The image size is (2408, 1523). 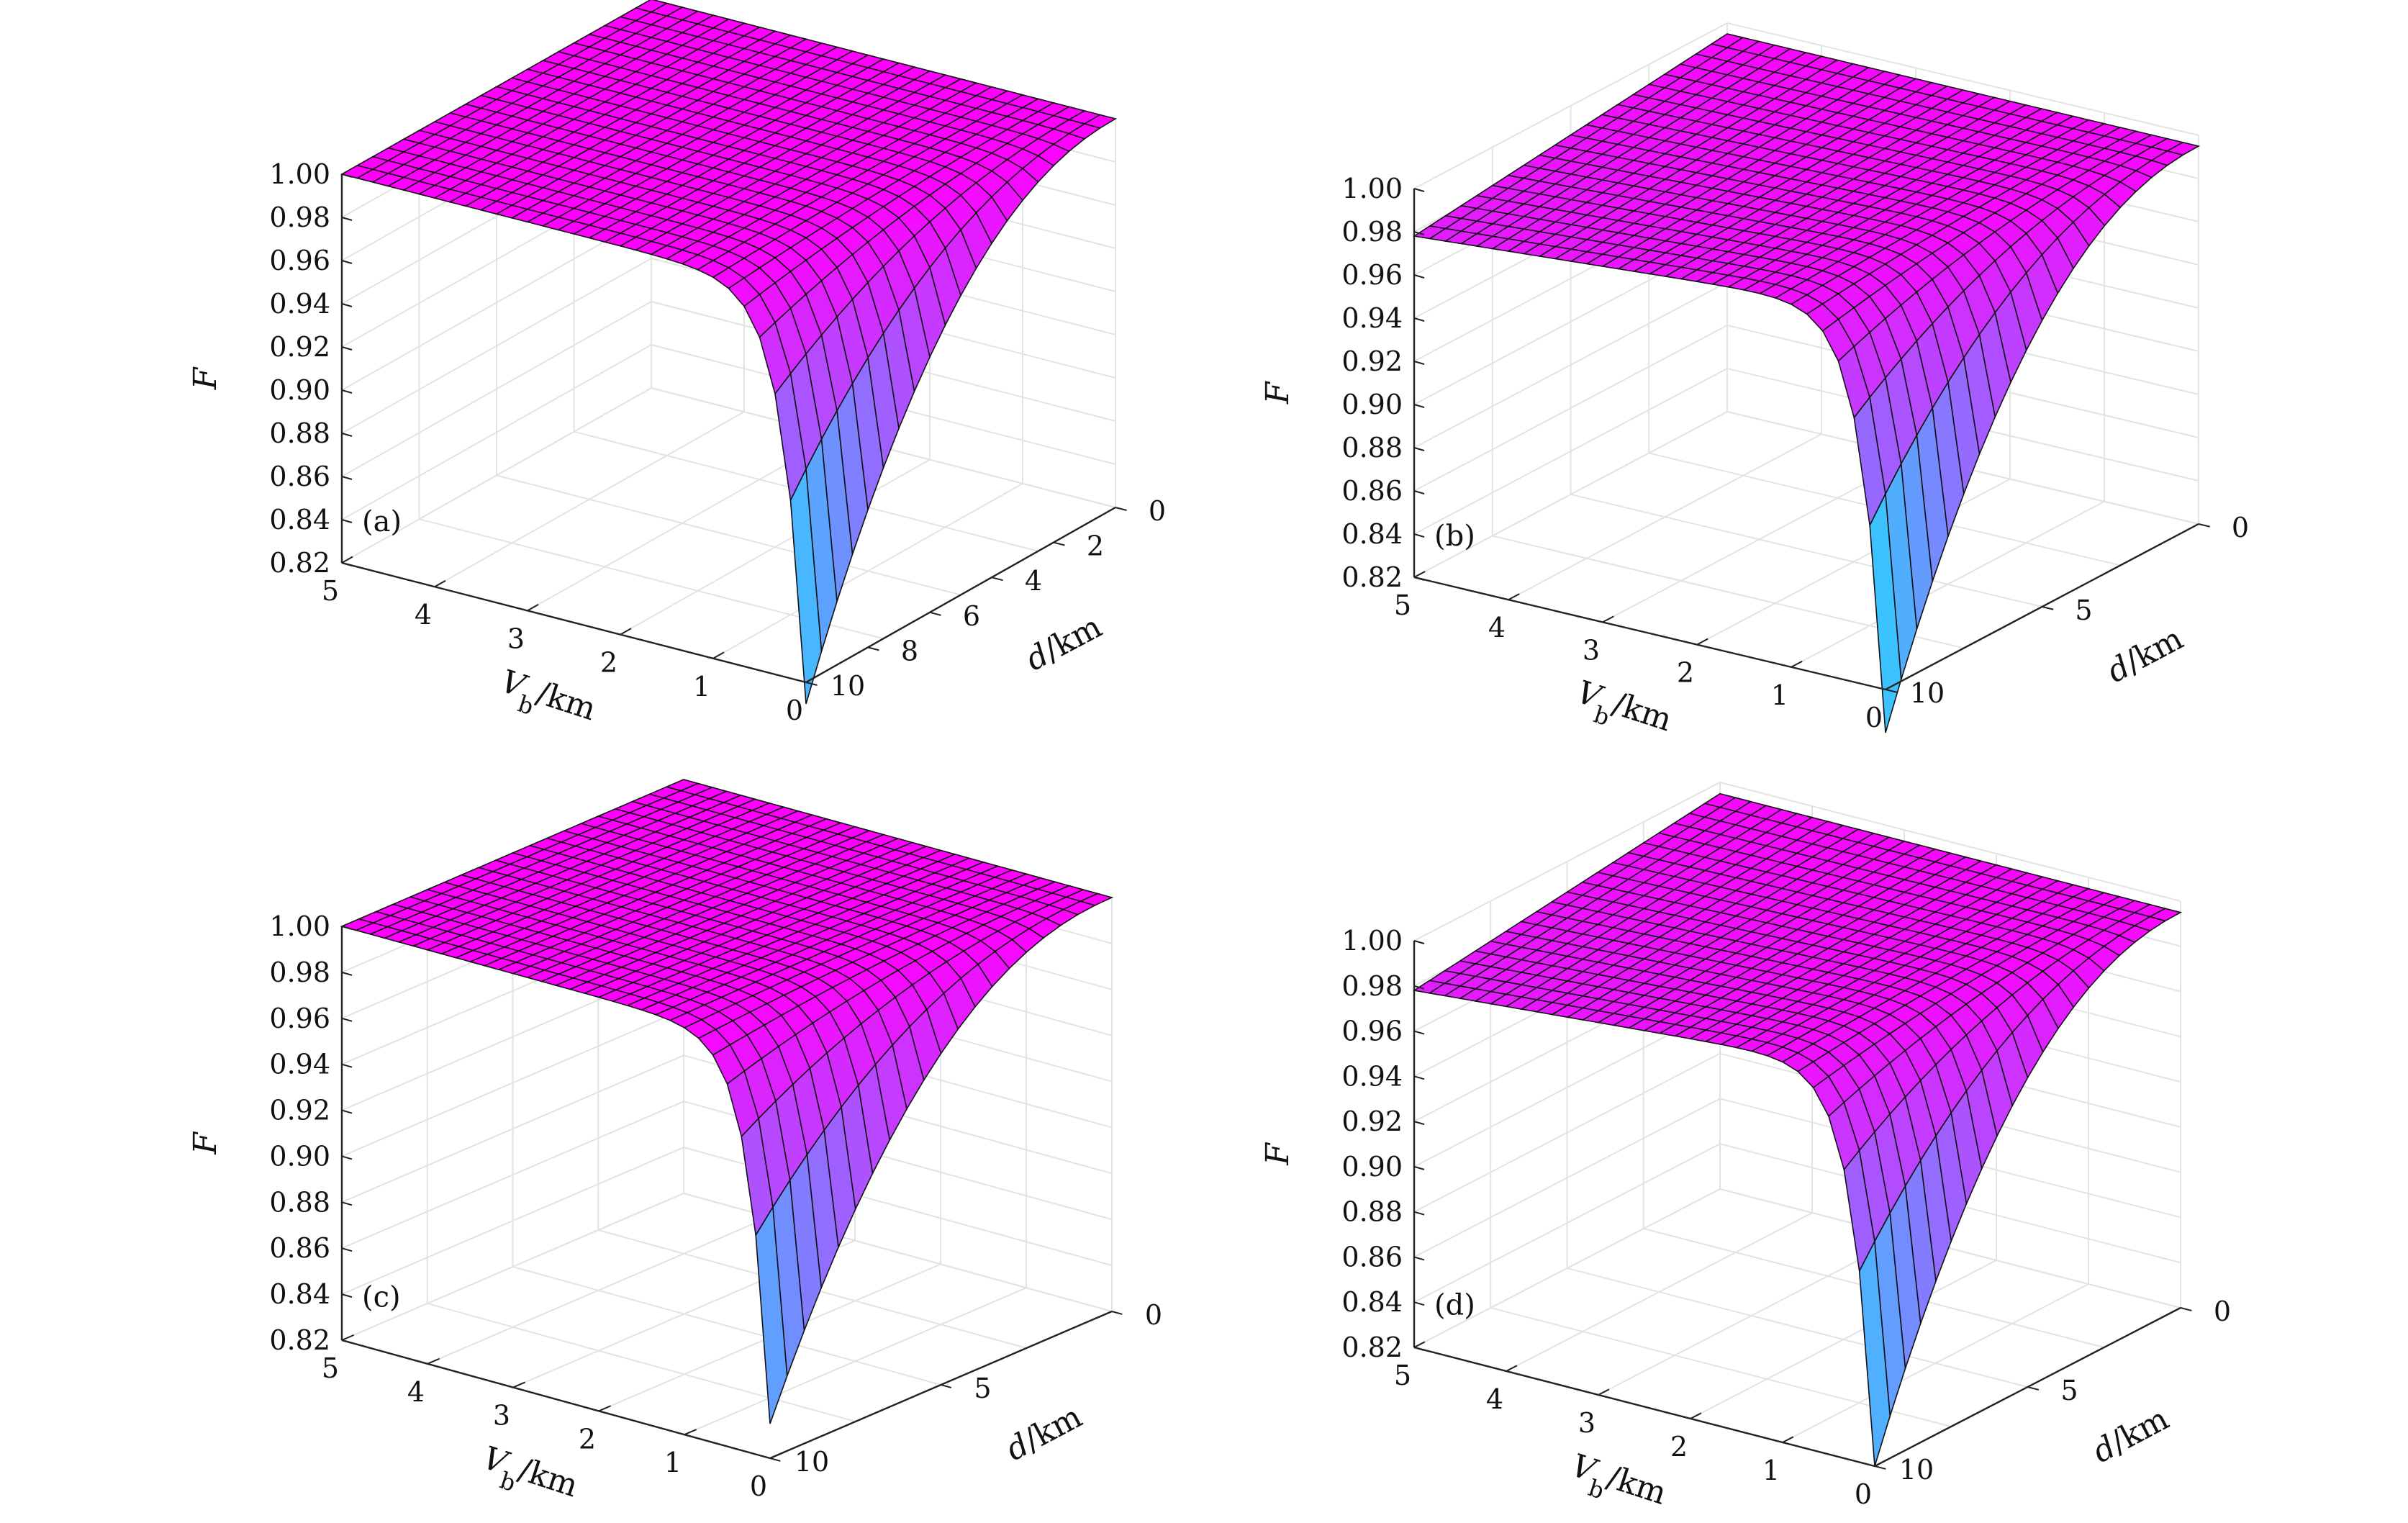 I want to click on panel-label: (c), so click(x=382, y=1298).